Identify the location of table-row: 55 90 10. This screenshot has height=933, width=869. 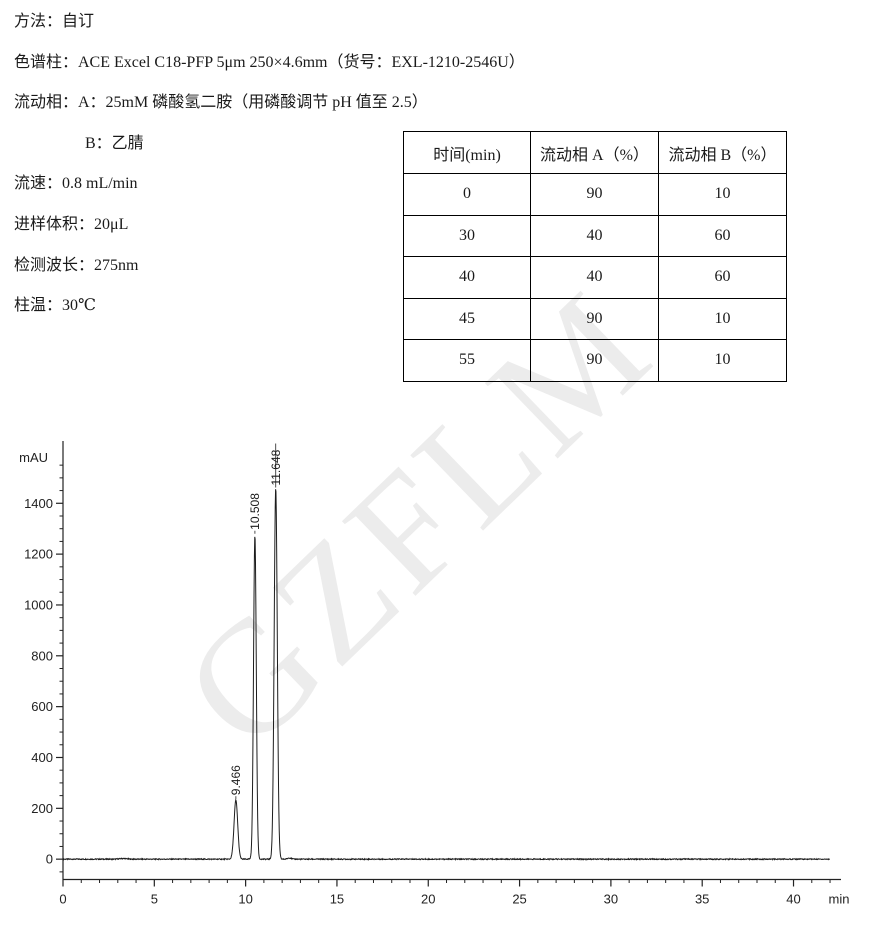
(595, 360).